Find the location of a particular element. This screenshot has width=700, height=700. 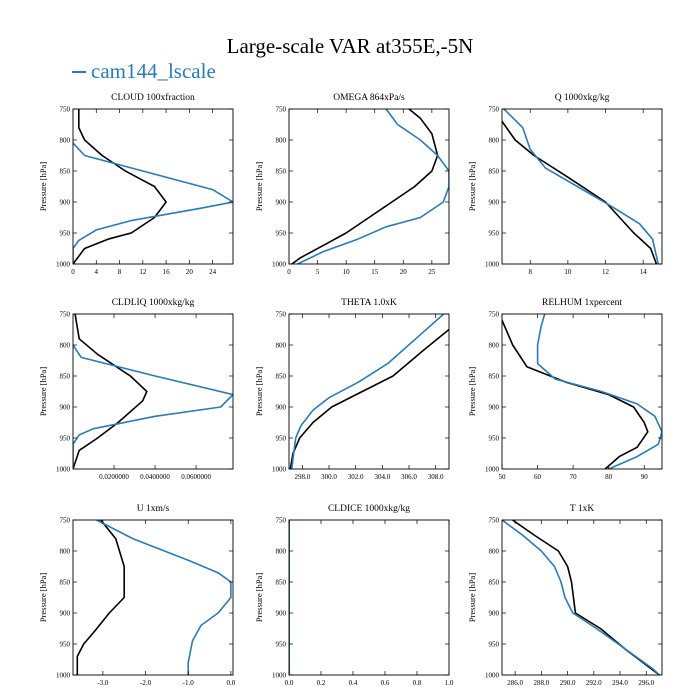

figure-header: Large-scale VAR at355E,-5N cam144_lscale is located at coordinates (350, 41).